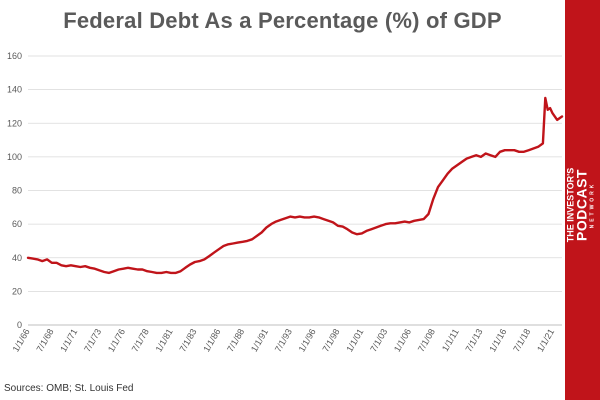 This screenshot has height=400, width=600. Describe the element at coordinates (164, 340) in the screenshot. I see `x-tick-label: 1/1/81` at that location.